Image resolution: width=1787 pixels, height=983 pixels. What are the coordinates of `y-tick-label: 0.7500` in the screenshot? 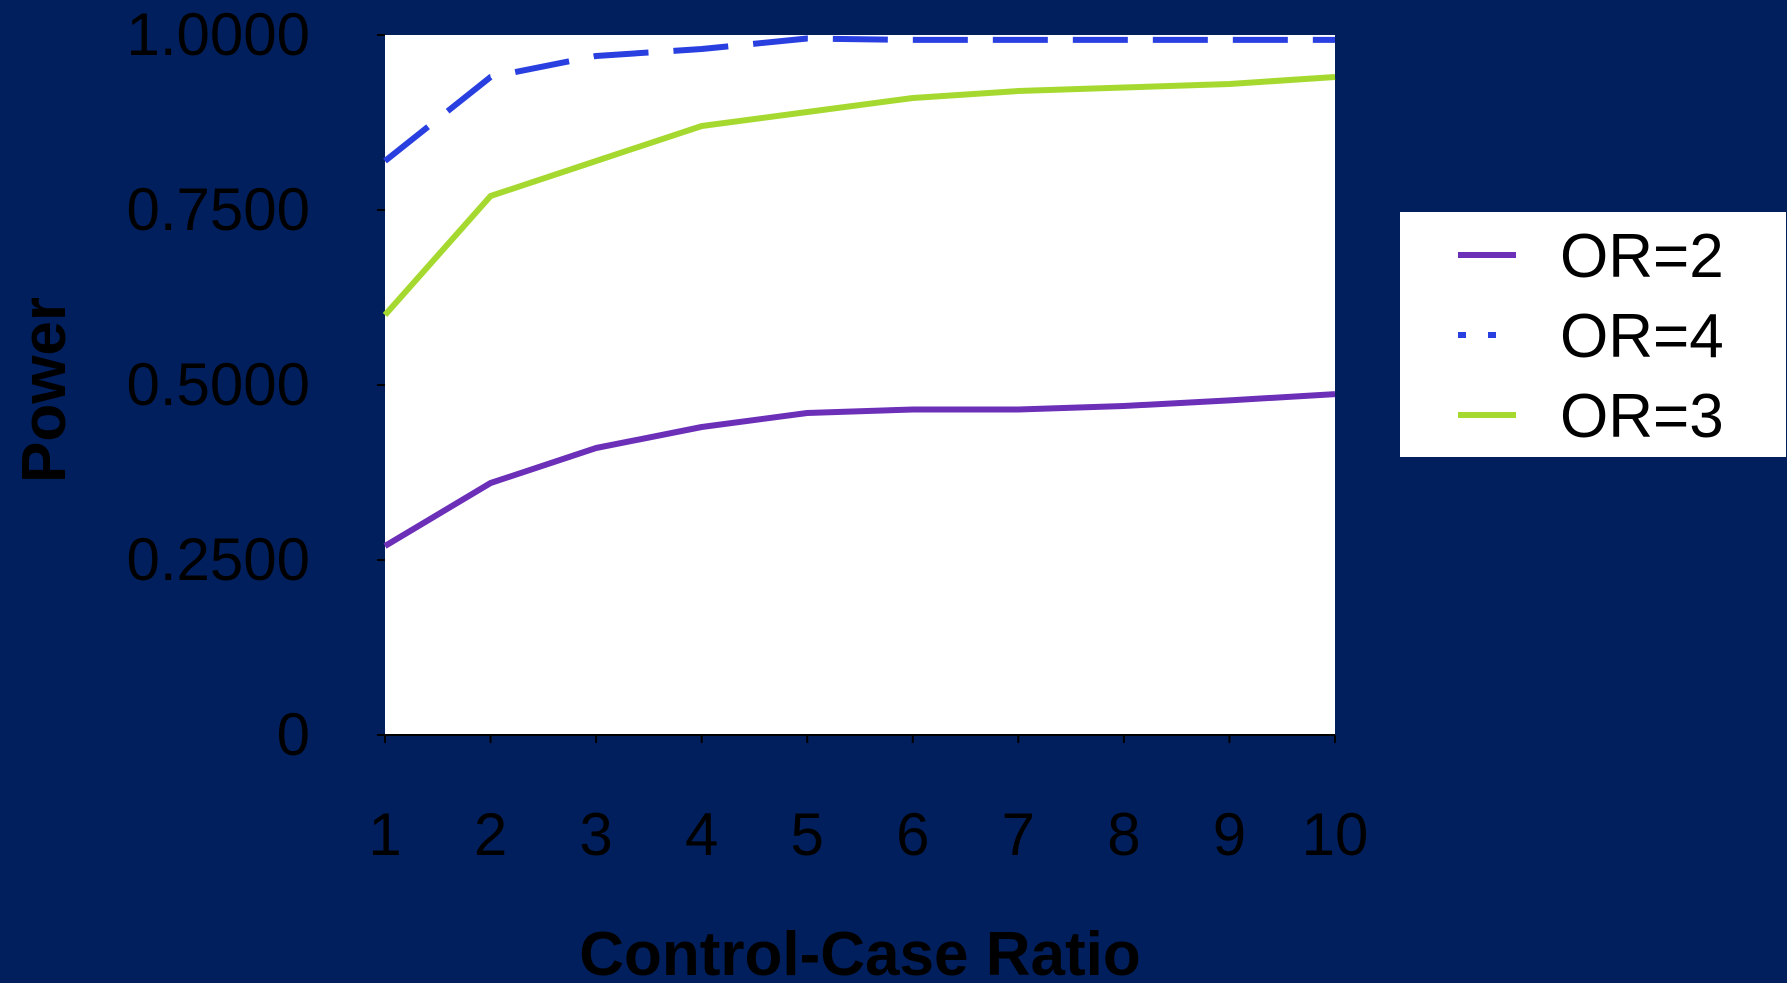 It's located at (218, 209).